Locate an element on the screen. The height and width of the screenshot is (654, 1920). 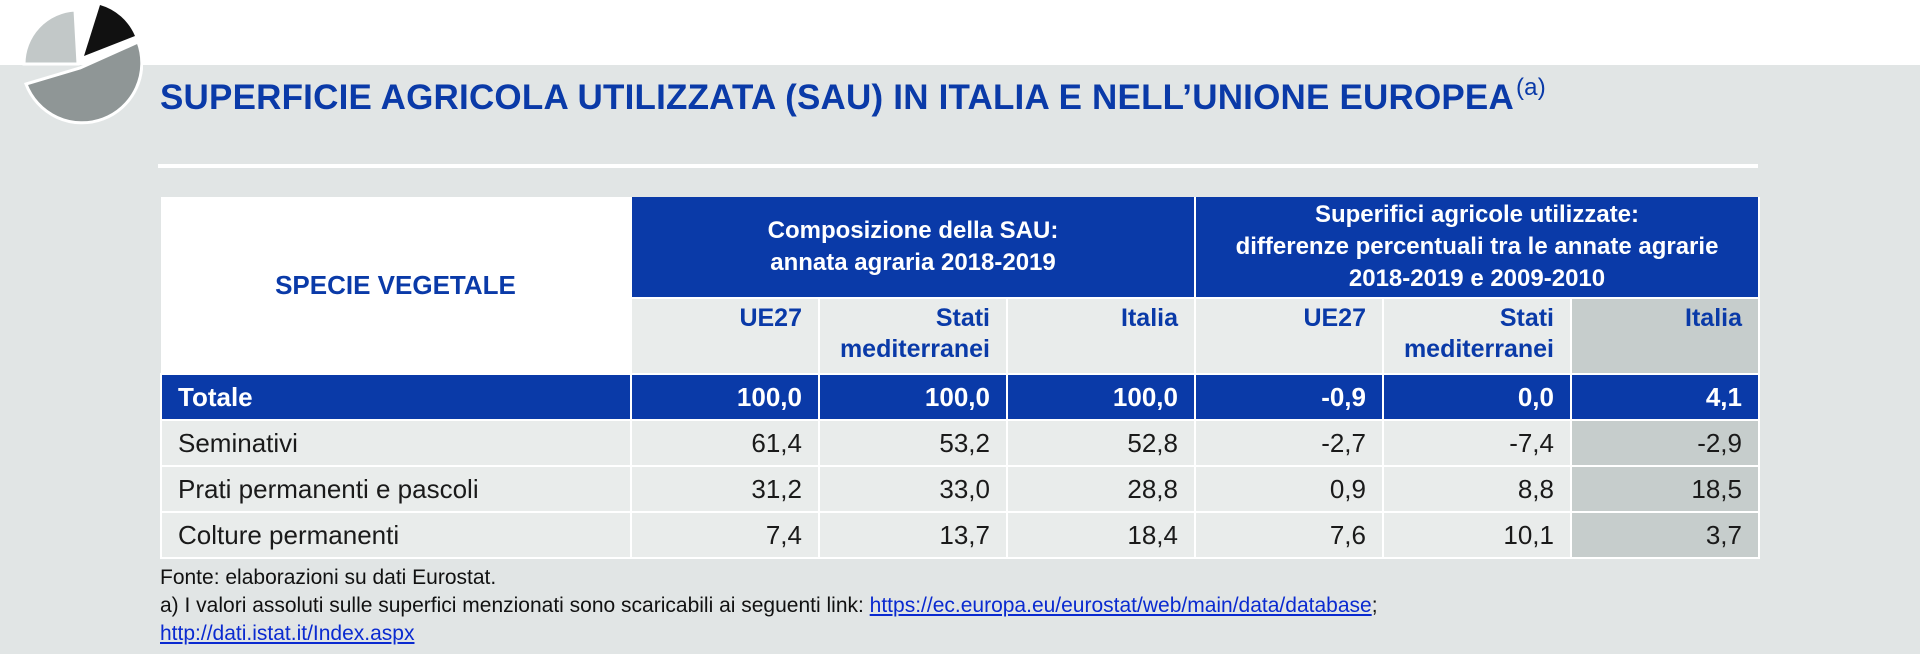
table-cell: -2,9 is located at coordinates (1665, 443).